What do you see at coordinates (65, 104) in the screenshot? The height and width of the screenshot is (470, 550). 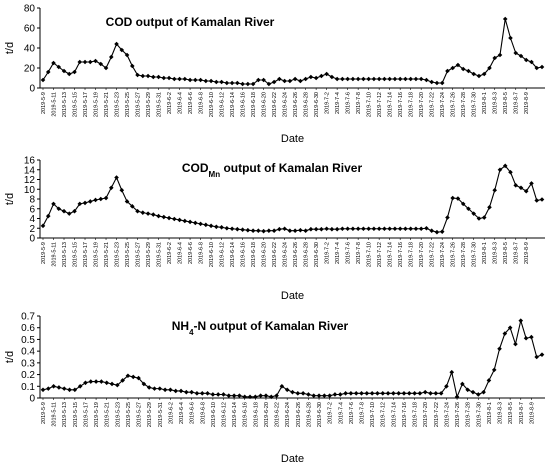 I see `x-tick-label: 2019-5-13` at bounding box center [65, 104].